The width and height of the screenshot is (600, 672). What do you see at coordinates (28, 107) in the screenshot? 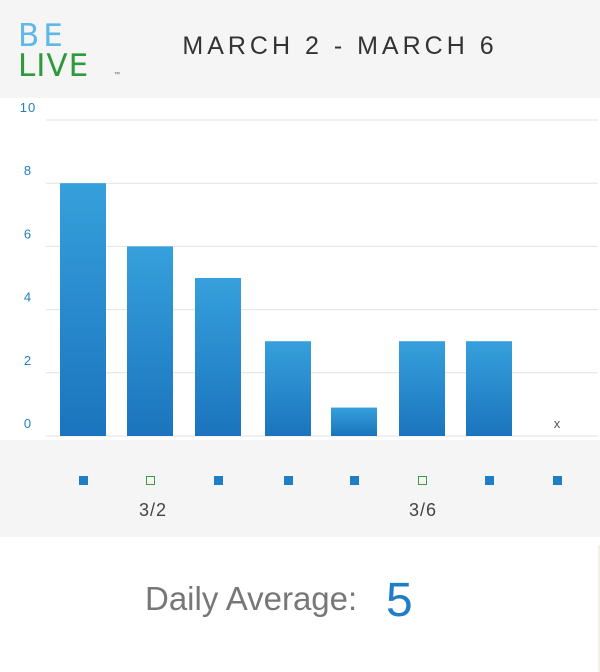
I see `y-tick-label: 10` at bounding box center [28, 107].